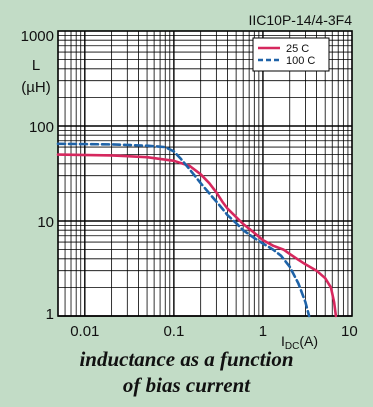  What do you see at coordinates (300, 61) in the screenshot?
I see `legend-label-2: 100 C` at bounding box center [300, 61].